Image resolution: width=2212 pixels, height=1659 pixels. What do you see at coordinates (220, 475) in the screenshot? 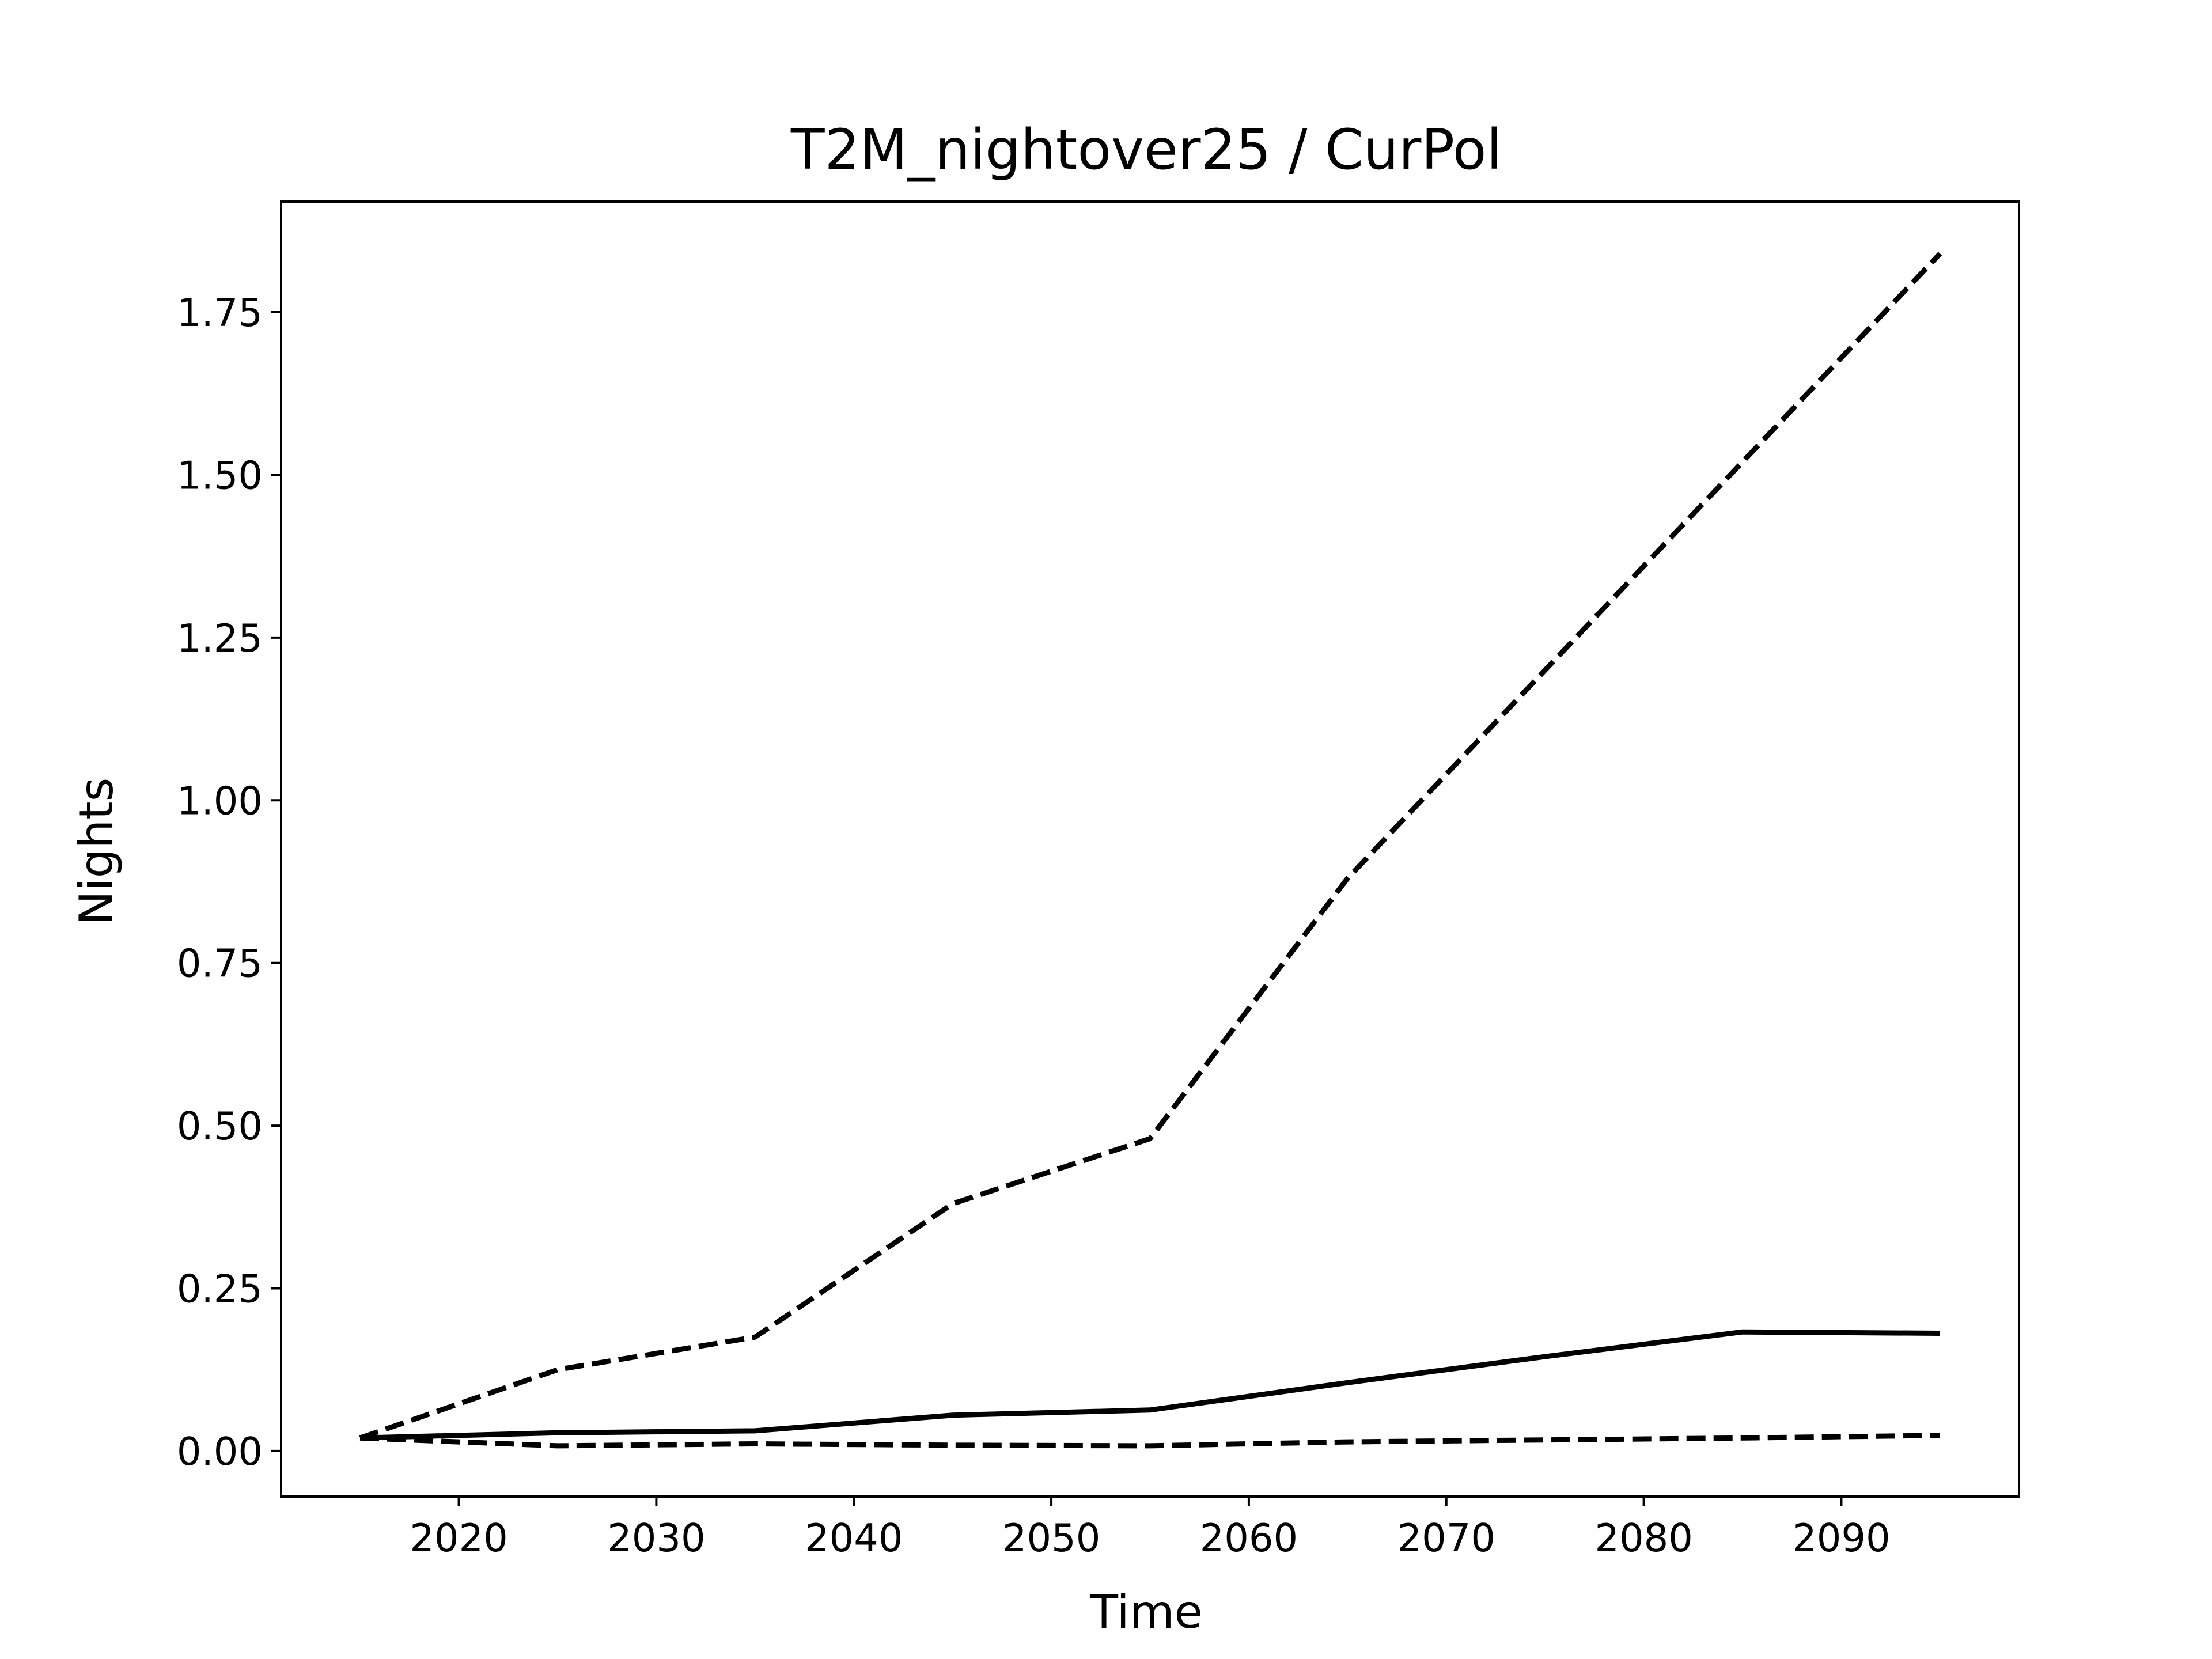
I see `y-tick-label-1.50: 1.50` at bounding box center [220, 475].